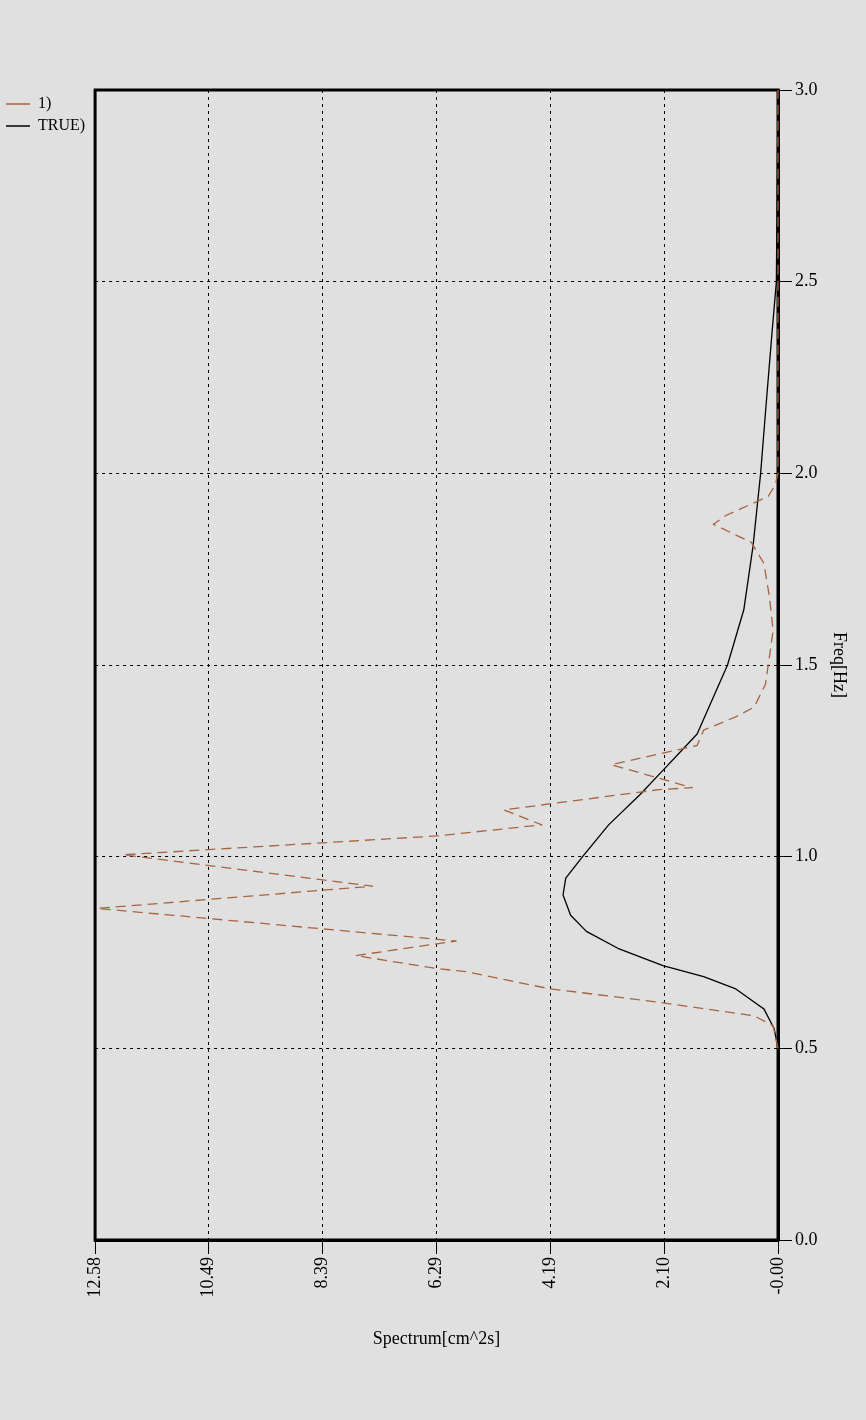 The width and height of the screenshot is (866, 1420). What do you see at coordinates (435, 1273) in the screenshot?
I see `x-tick-label: 6.29` at bounding box center [435, 1273].